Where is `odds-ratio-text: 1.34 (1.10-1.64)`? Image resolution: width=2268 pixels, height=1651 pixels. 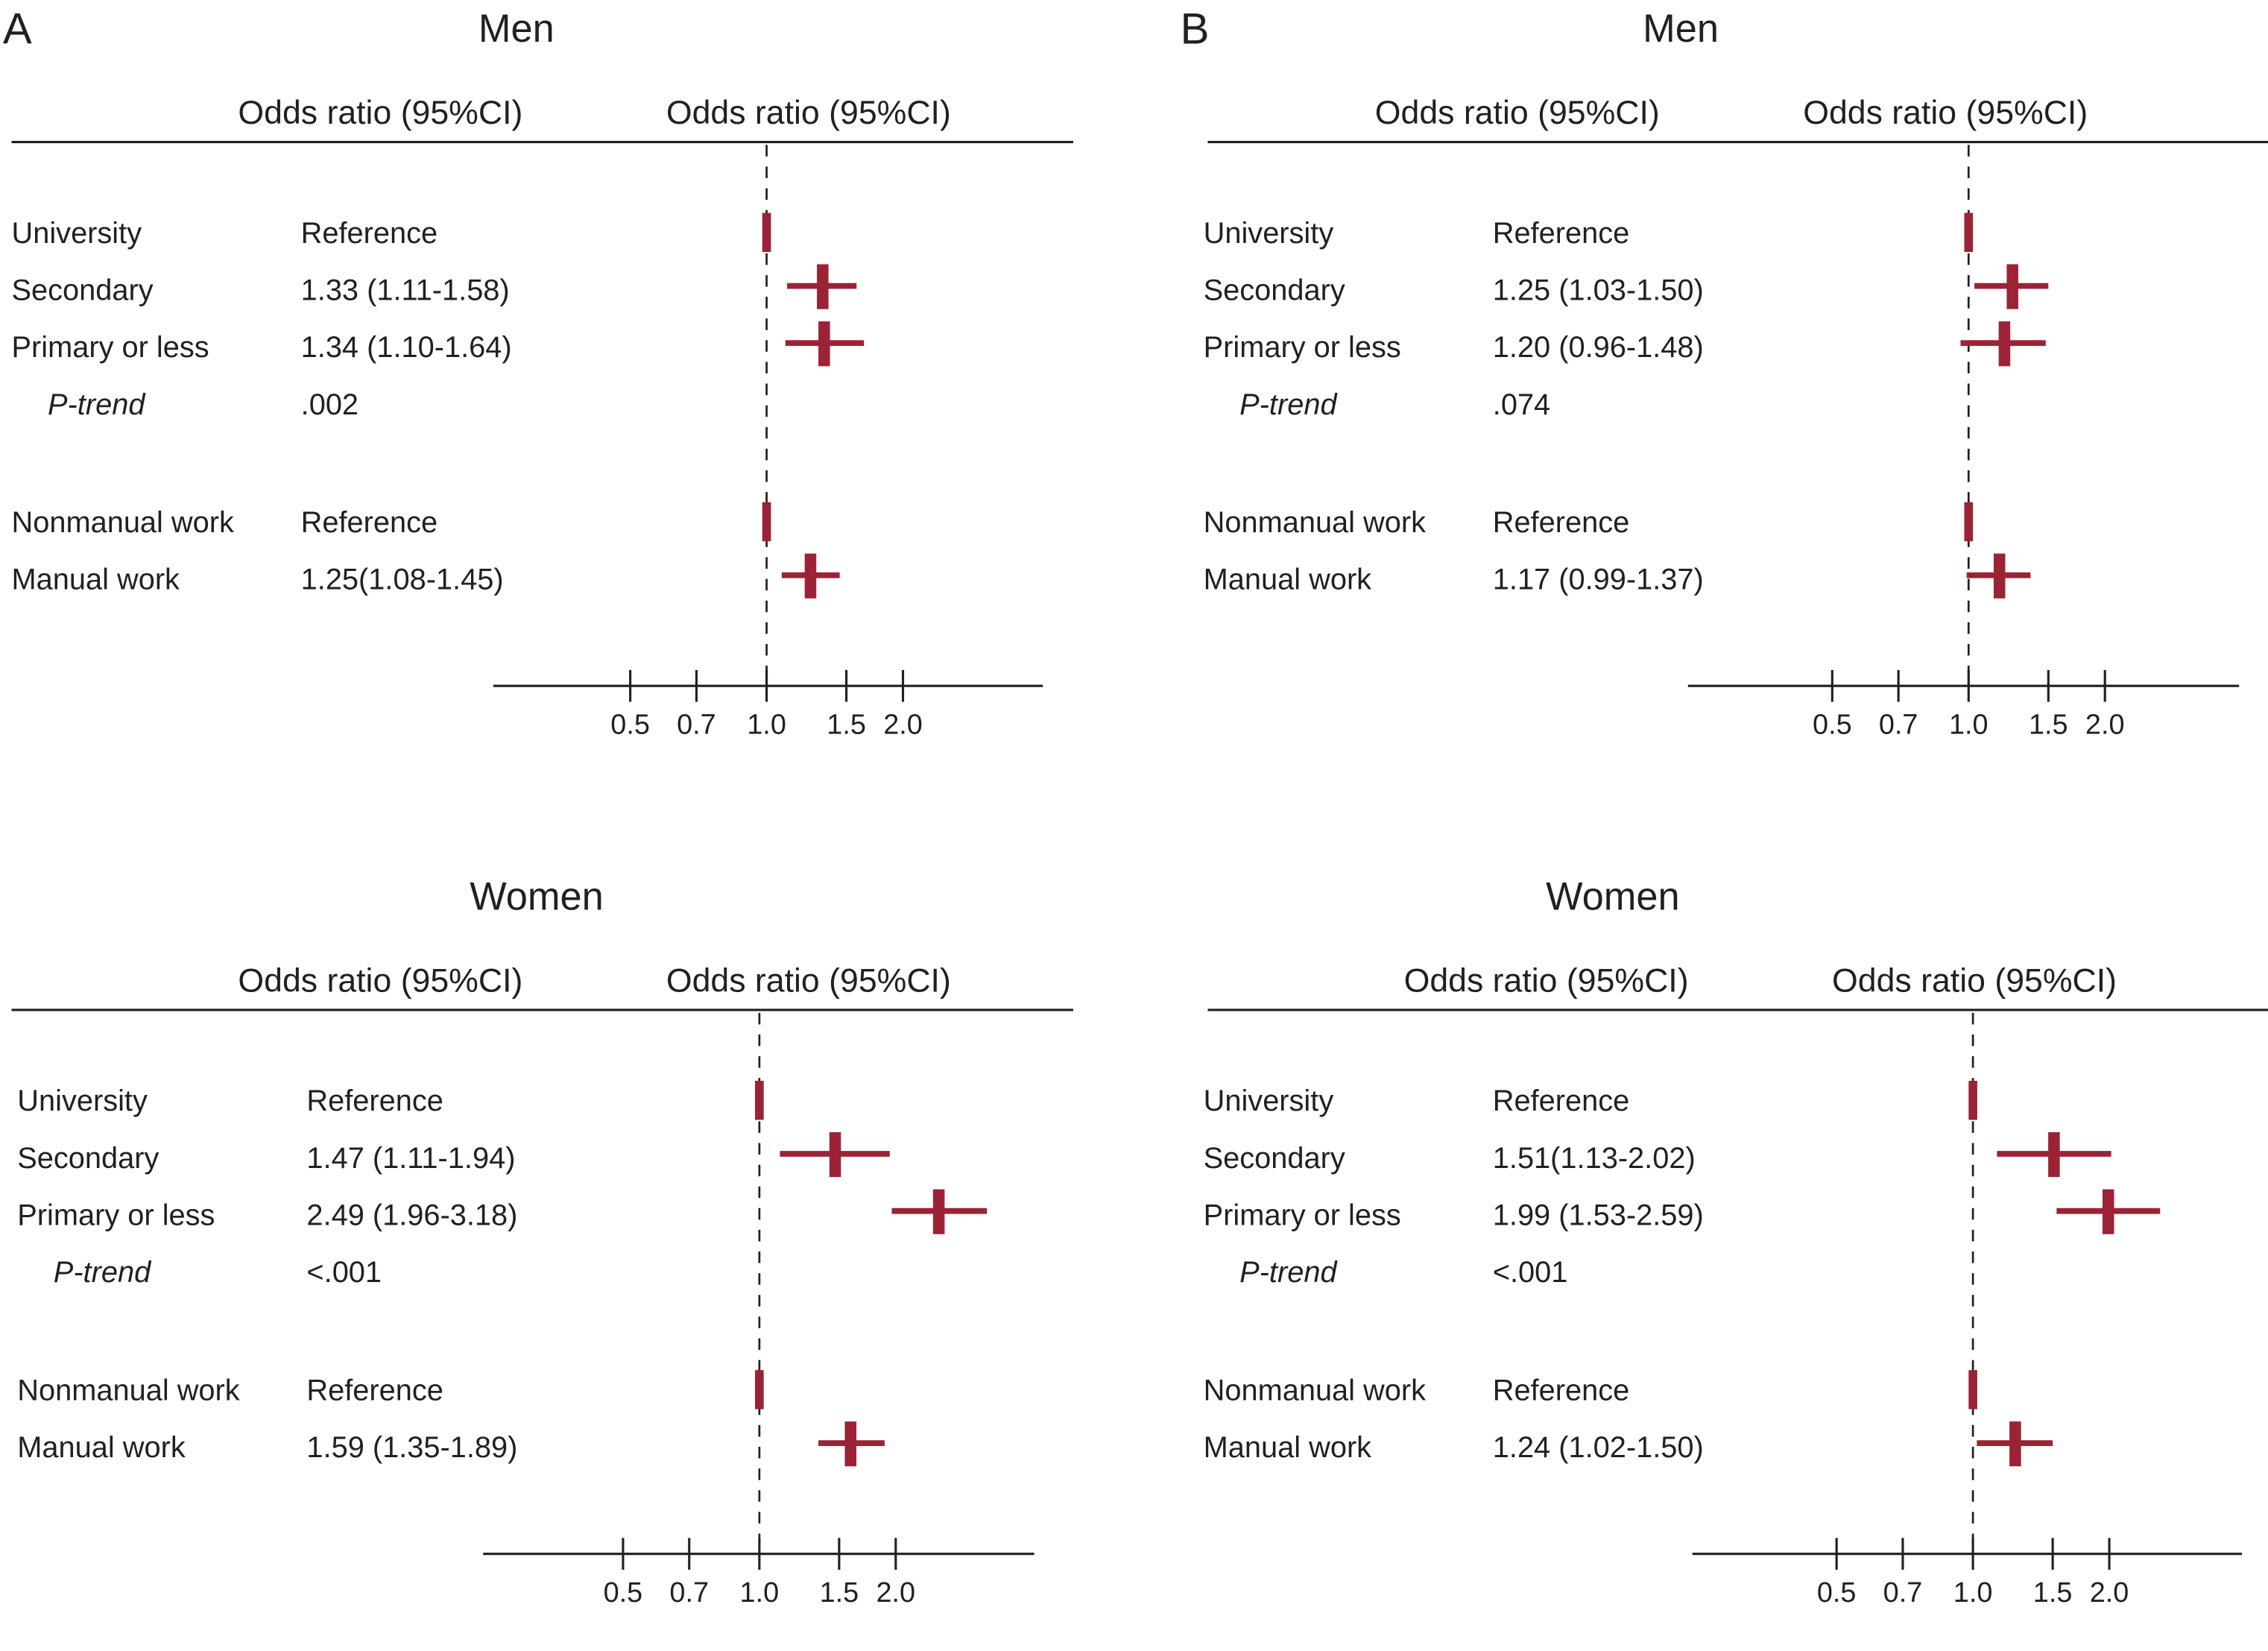
odds-ratio-text: 1.34 (1.10-1.64) is located at coordinates (407, 347).